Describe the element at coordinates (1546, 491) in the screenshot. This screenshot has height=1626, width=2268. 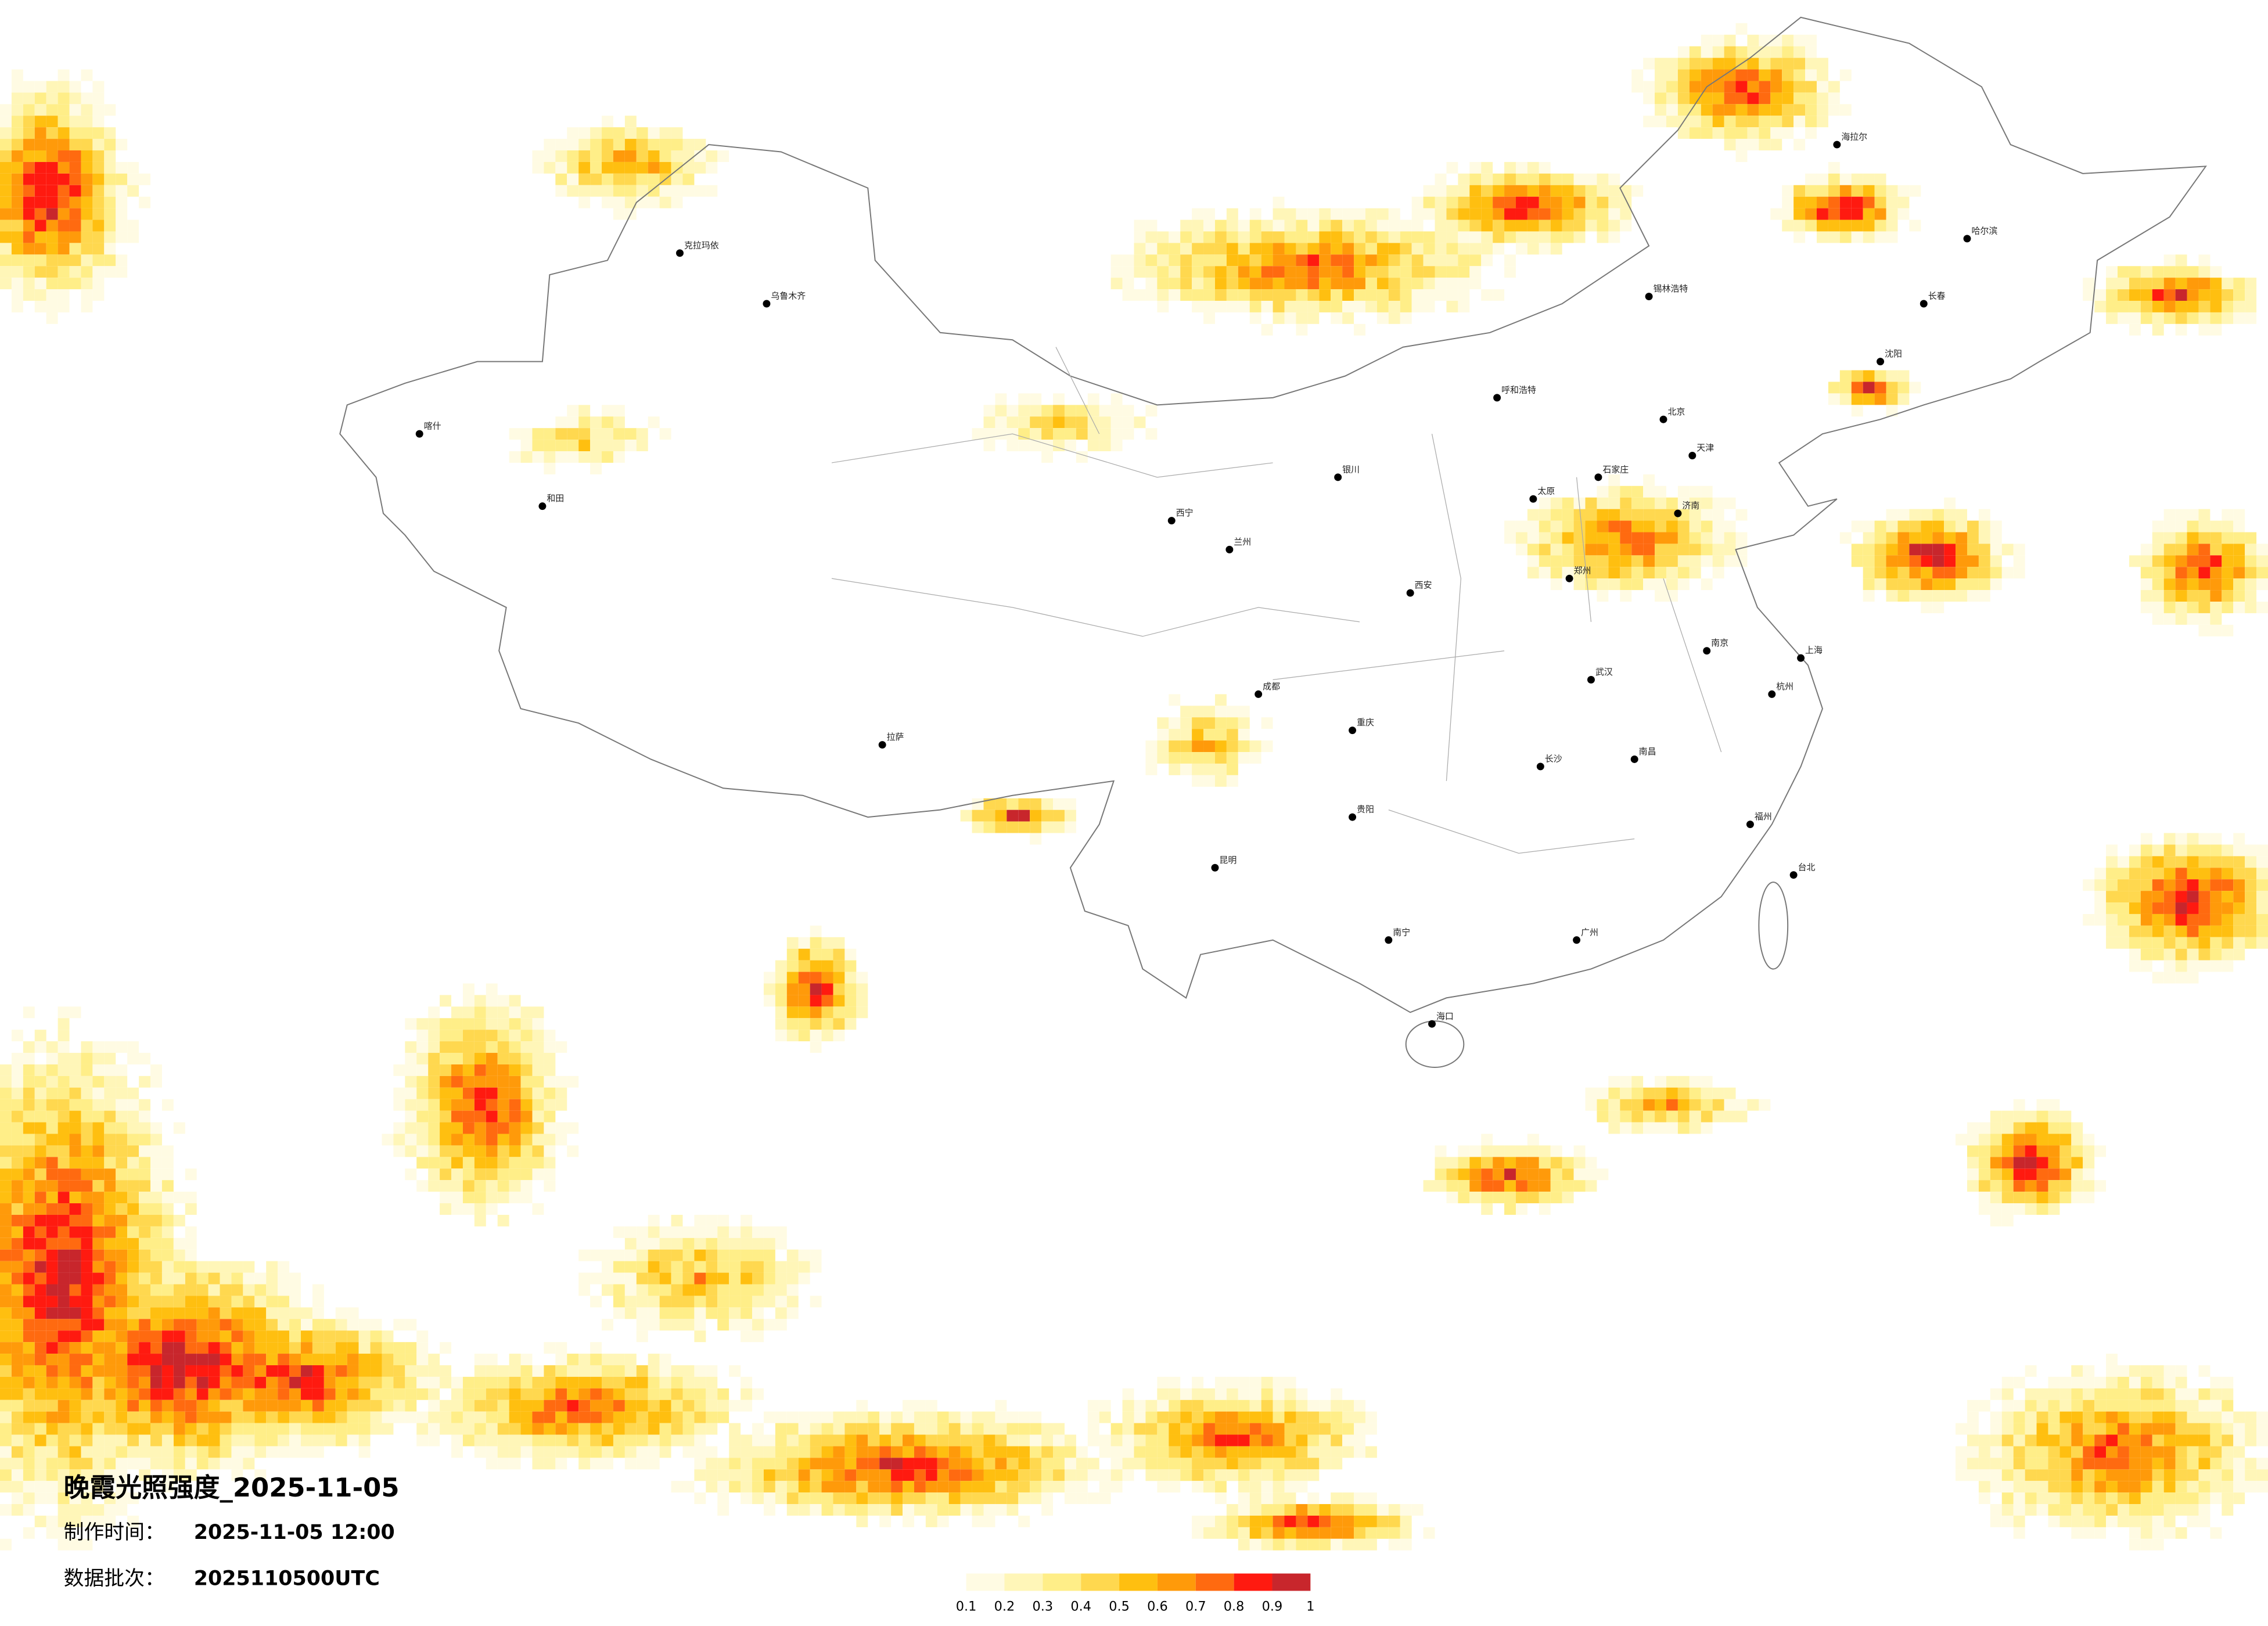
I see `city-label: 太原` at that location.